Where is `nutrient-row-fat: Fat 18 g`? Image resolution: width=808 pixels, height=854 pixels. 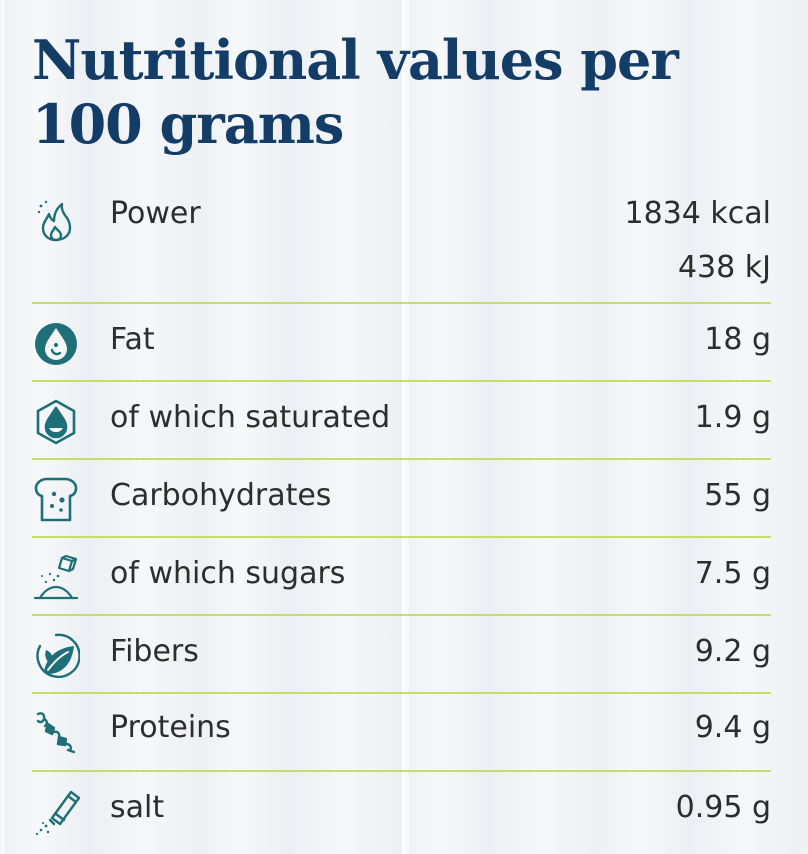 nutrient-row-fat: Fat 18 g is located at coordinates (401, 343).